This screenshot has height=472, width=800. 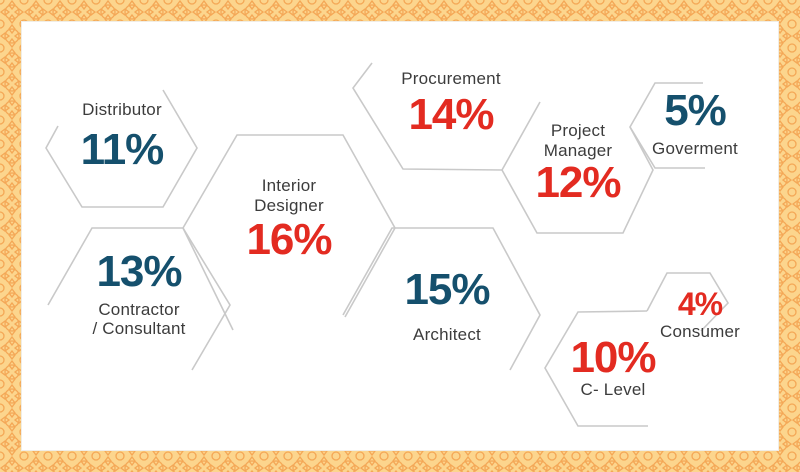 I want to click on segment-c-level: 10% C- Level, so click(x=613, y=368).